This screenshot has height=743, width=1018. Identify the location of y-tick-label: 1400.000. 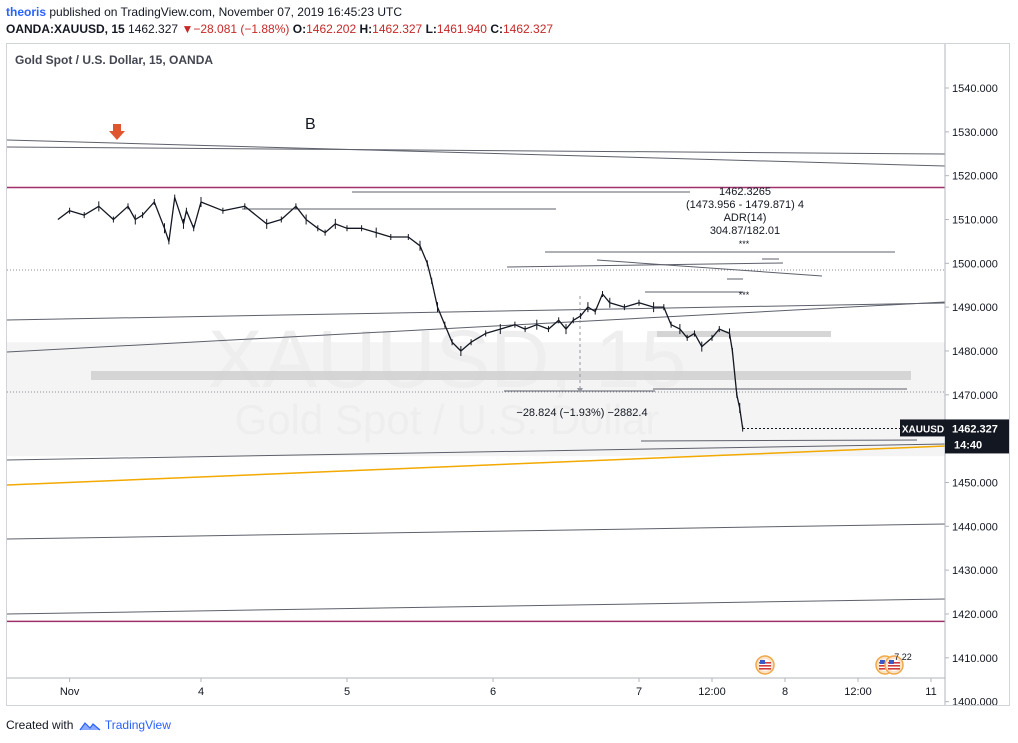
(975, 701).